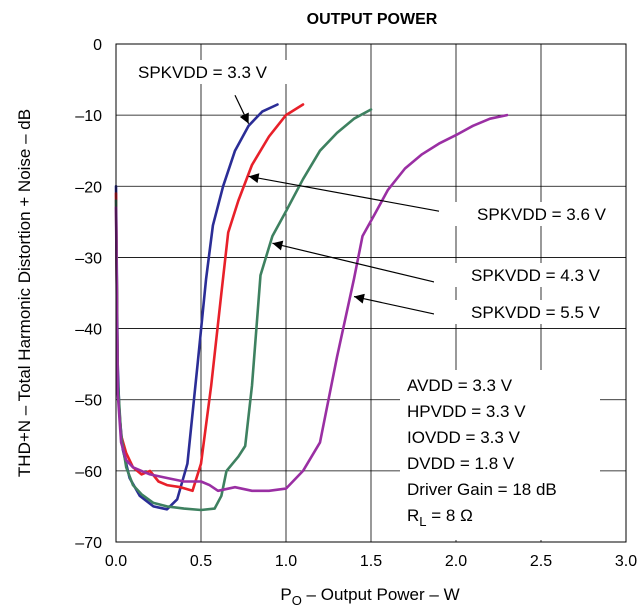 The height and width of the screenshot is (612, 642). What do you see at coordinates (88, 187) in the screenshot?
I see `y-tick-label: –20` at bounding box center [88, 187].